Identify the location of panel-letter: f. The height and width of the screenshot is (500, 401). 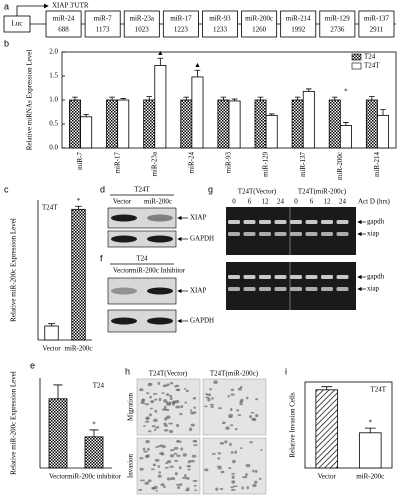
(101, 258).